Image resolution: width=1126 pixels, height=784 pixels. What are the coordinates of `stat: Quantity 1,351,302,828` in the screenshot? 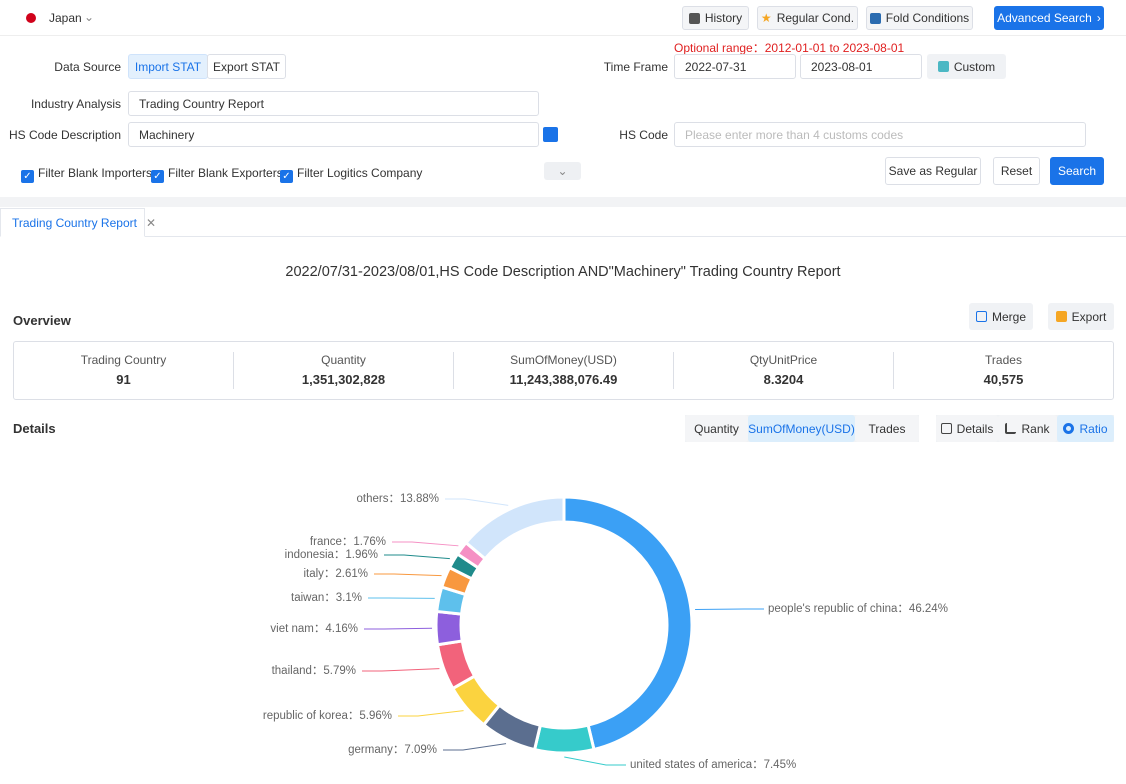 It's located at (343, 370).